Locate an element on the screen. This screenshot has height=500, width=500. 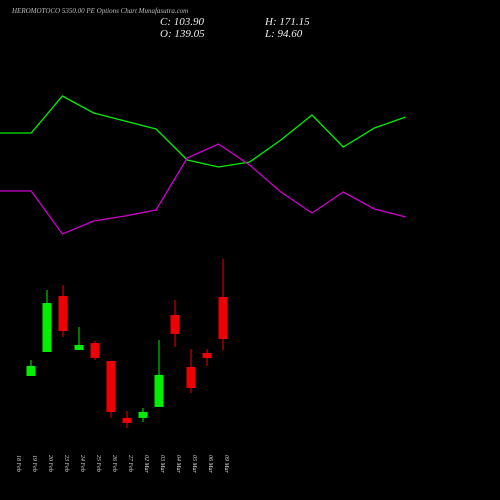
open-label: O: 139.05 is located at coordinates (182, 34).